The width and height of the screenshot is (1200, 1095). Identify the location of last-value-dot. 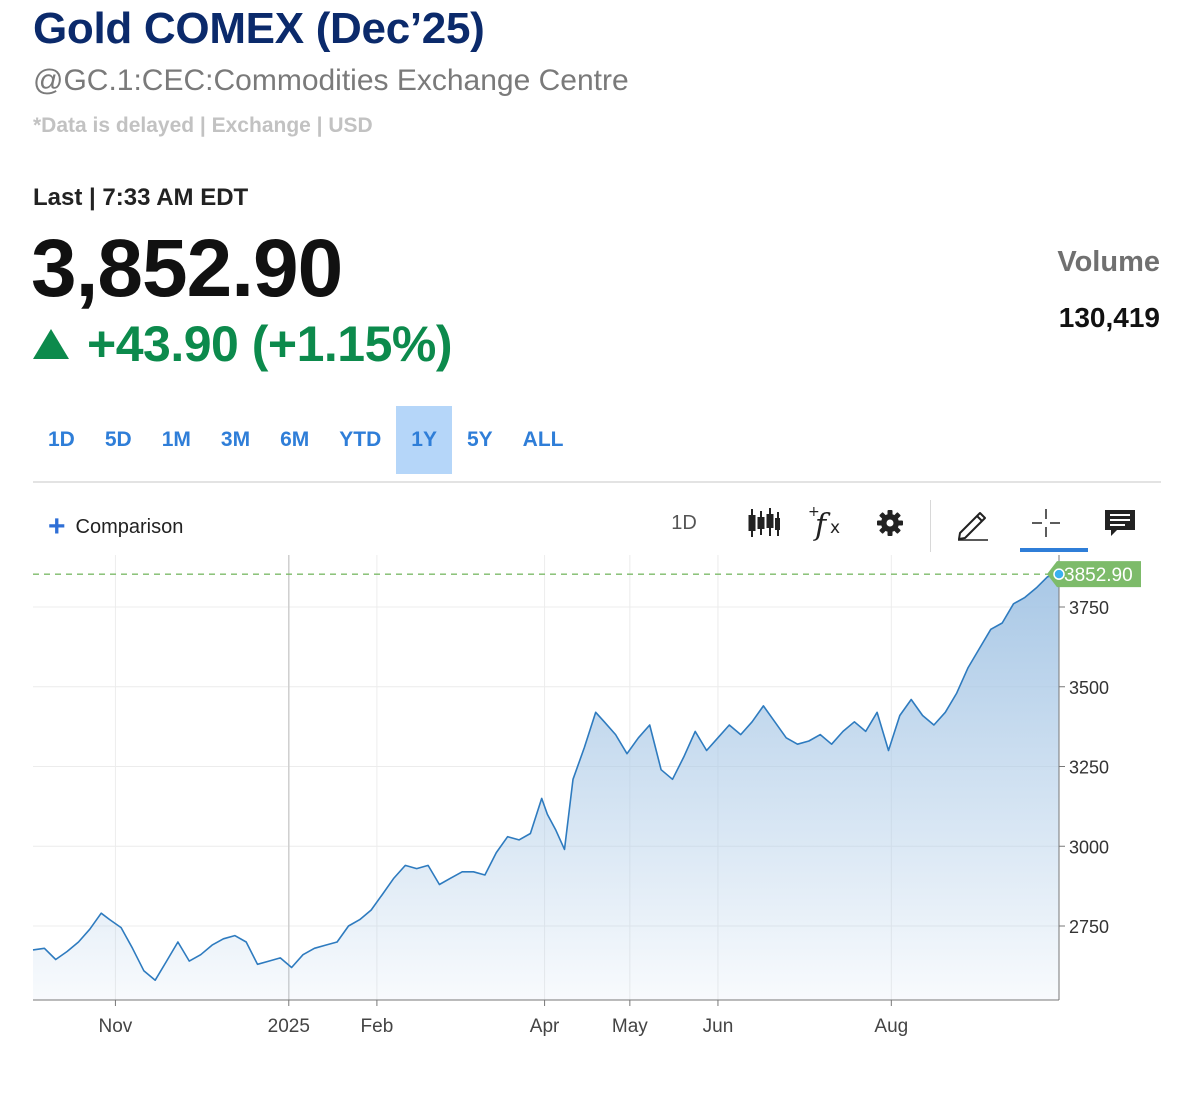
(1059, 574).